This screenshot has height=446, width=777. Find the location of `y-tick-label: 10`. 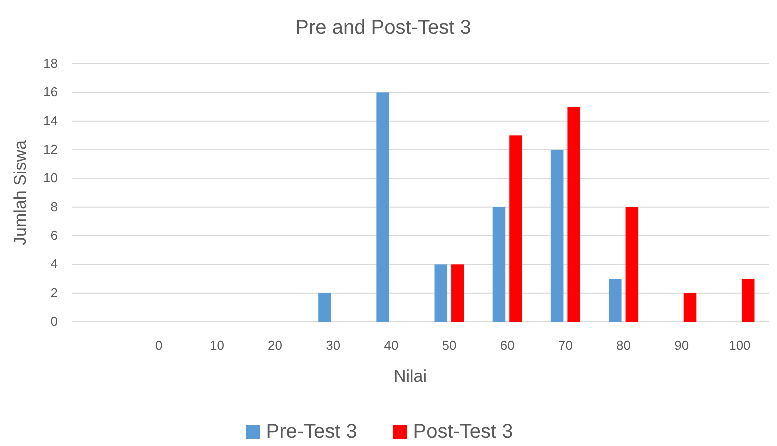

y-tick-label: 10 is located at coordinates (51, 178).